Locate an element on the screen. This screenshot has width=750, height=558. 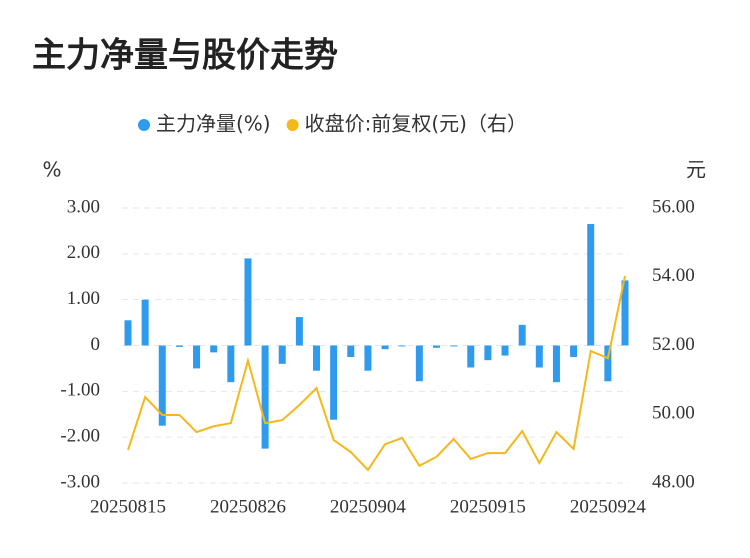
yticks-label: -3.00 is located at coordinates (80, 481).